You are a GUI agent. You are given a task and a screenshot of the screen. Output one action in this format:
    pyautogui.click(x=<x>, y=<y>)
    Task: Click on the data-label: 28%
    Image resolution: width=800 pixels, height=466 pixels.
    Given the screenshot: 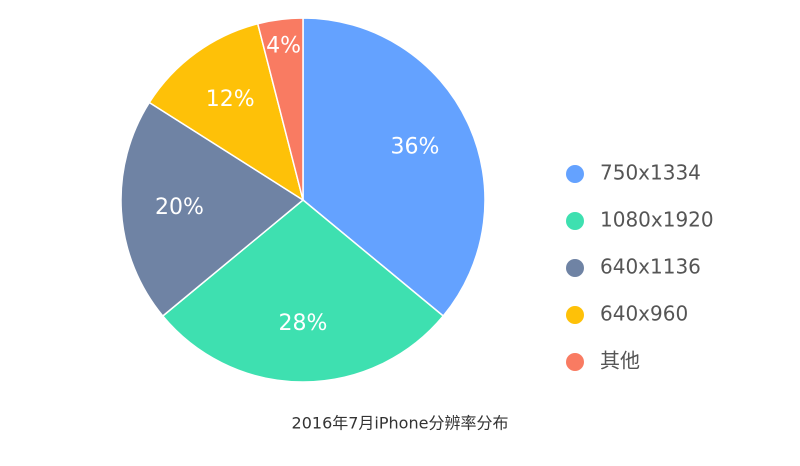 What is the action you would take?
    pyautogui.click(x=303, y=323)
    